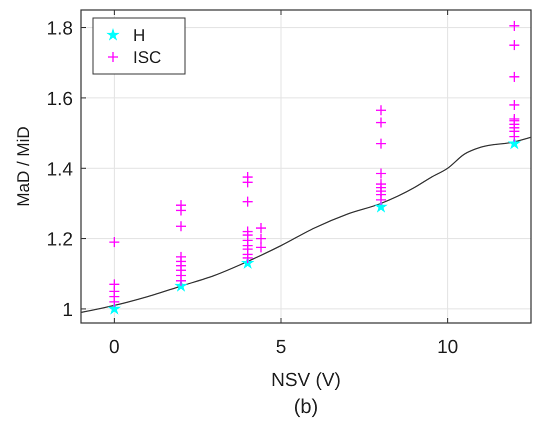  Describe the element at coordinates (281, 347) in the screenshot. I see `x-tick-label: 5` at that location.